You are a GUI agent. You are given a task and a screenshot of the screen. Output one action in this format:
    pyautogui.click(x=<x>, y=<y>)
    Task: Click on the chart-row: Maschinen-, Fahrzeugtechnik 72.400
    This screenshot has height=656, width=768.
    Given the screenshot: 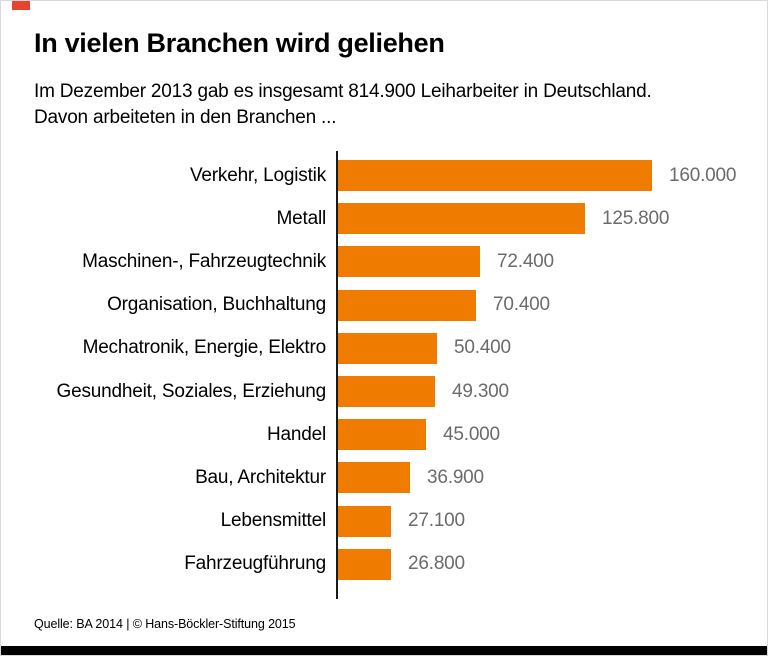 What is the action you would take?
    pyautogui.click(x=384, y=261)
    